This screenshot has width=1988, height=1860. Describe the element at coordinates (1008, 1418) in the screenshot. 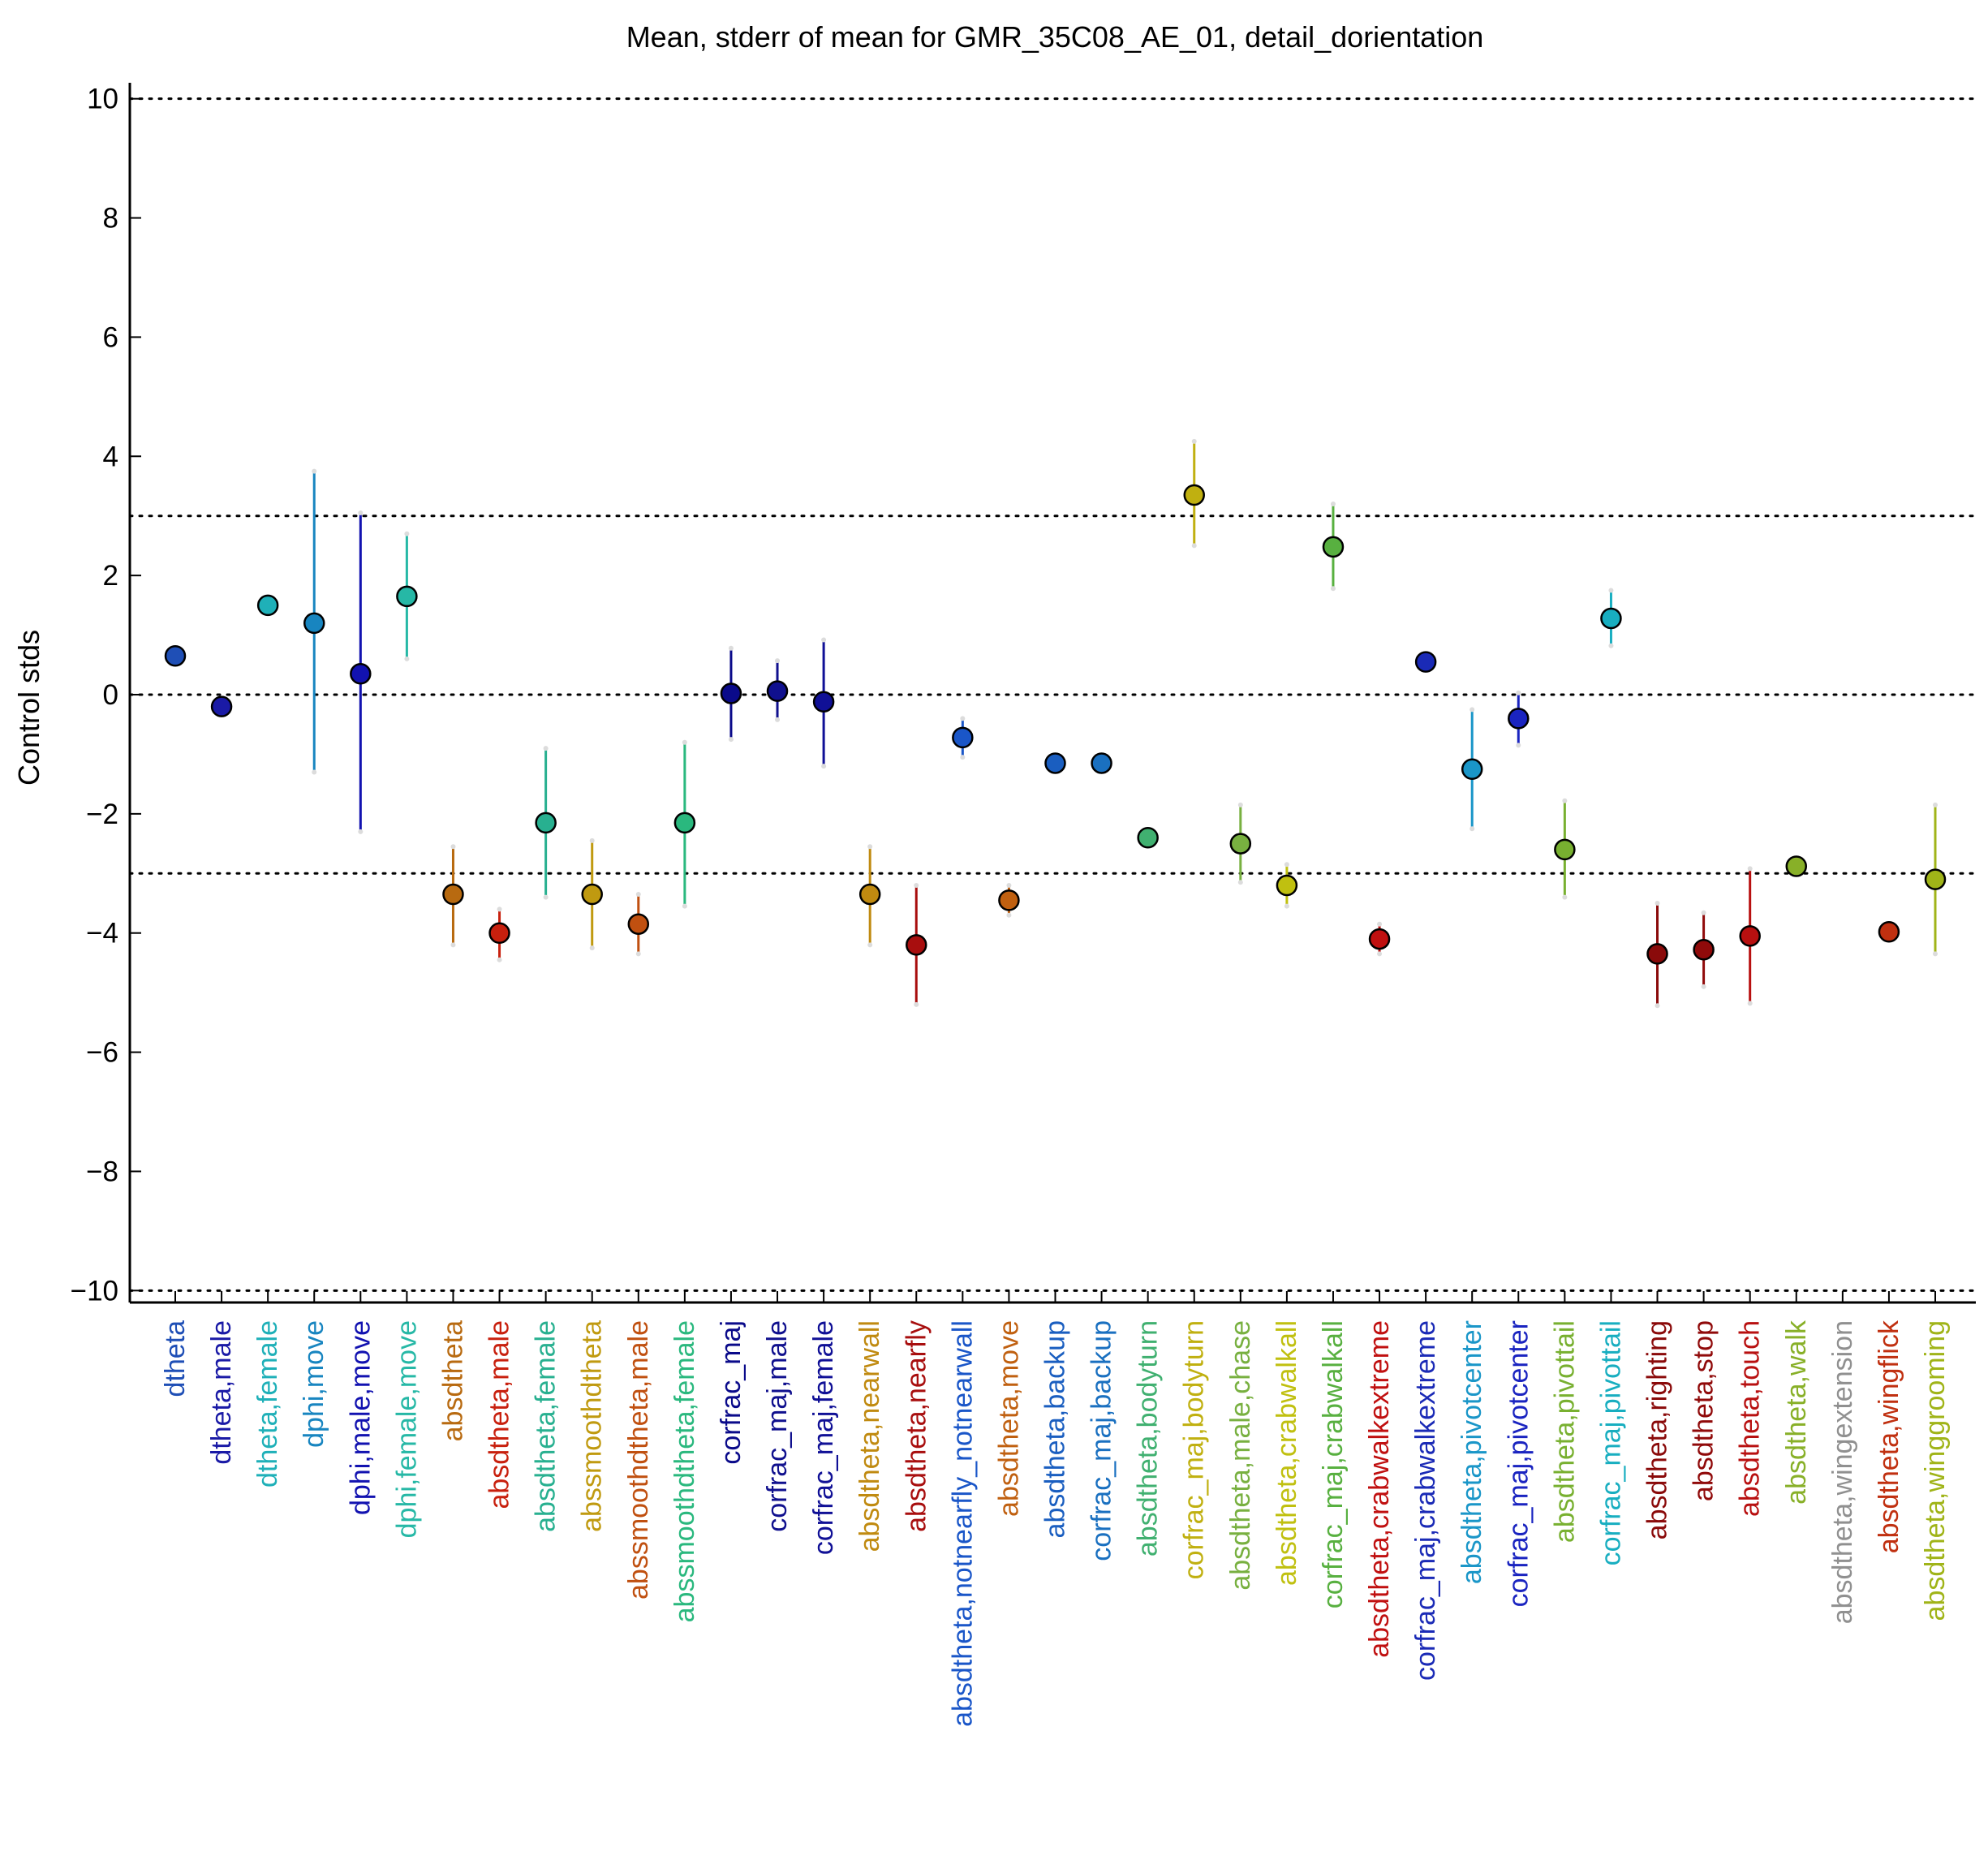

I see `x-tick-label: absdtheta,move` at that location.